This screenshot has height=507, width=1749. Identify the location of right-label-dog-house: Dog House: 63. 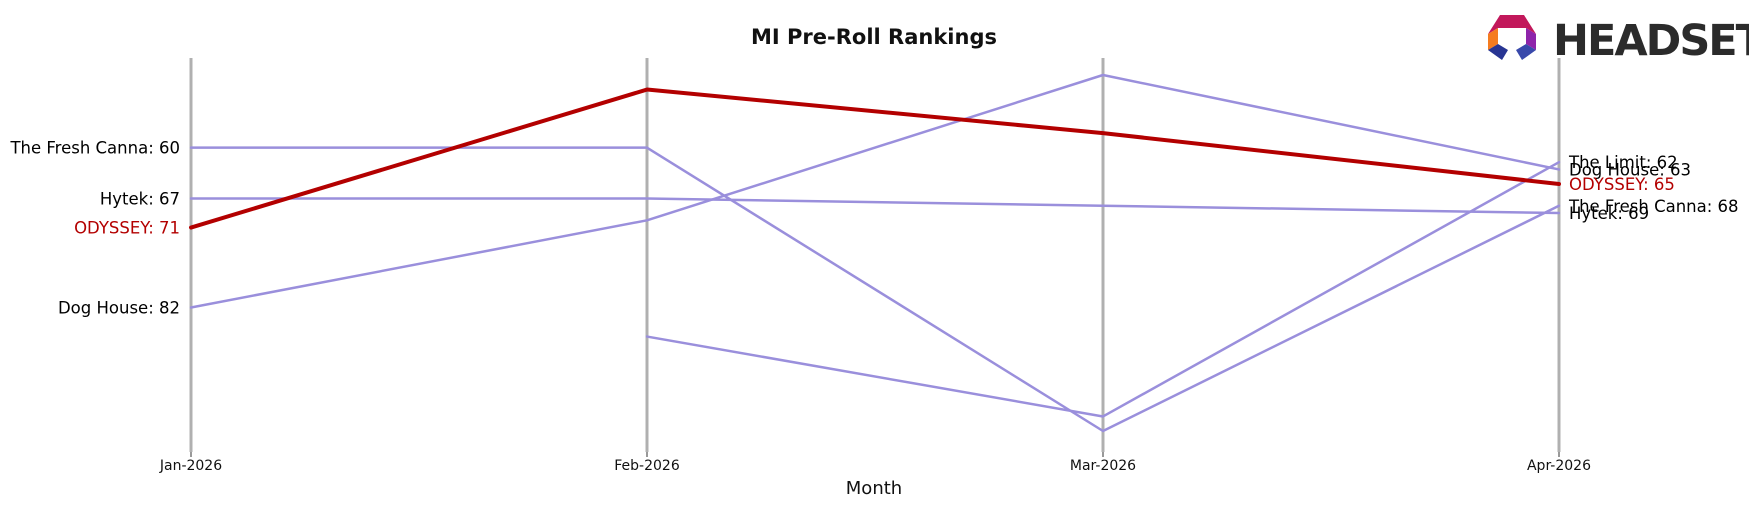
(1630, 169).